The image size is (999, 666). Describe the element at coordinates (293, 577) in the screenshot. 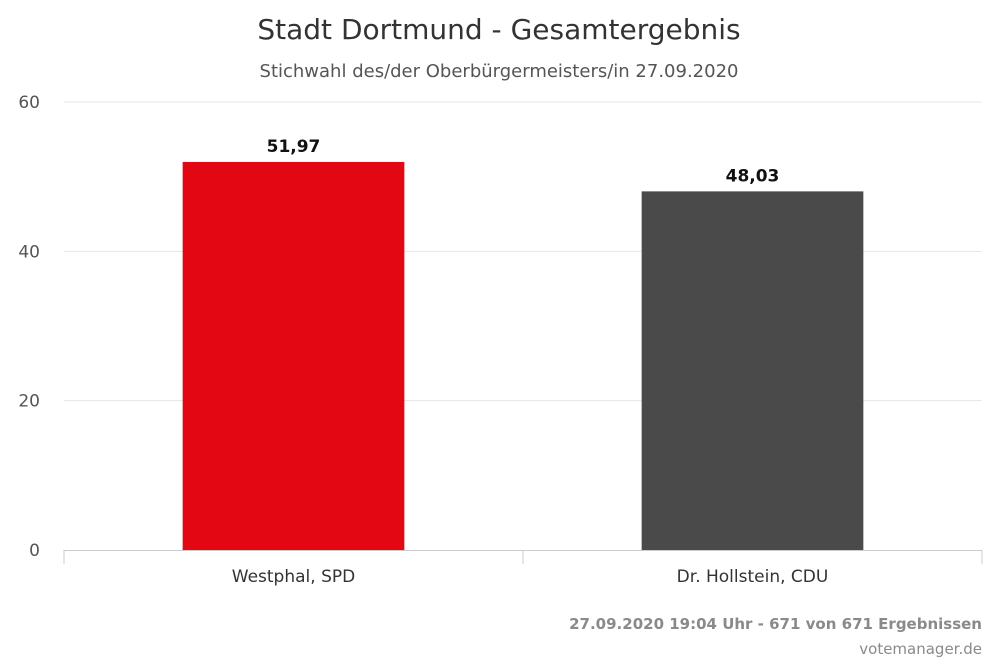

I see `x-tick-label: Westphal, SPD` at that location.